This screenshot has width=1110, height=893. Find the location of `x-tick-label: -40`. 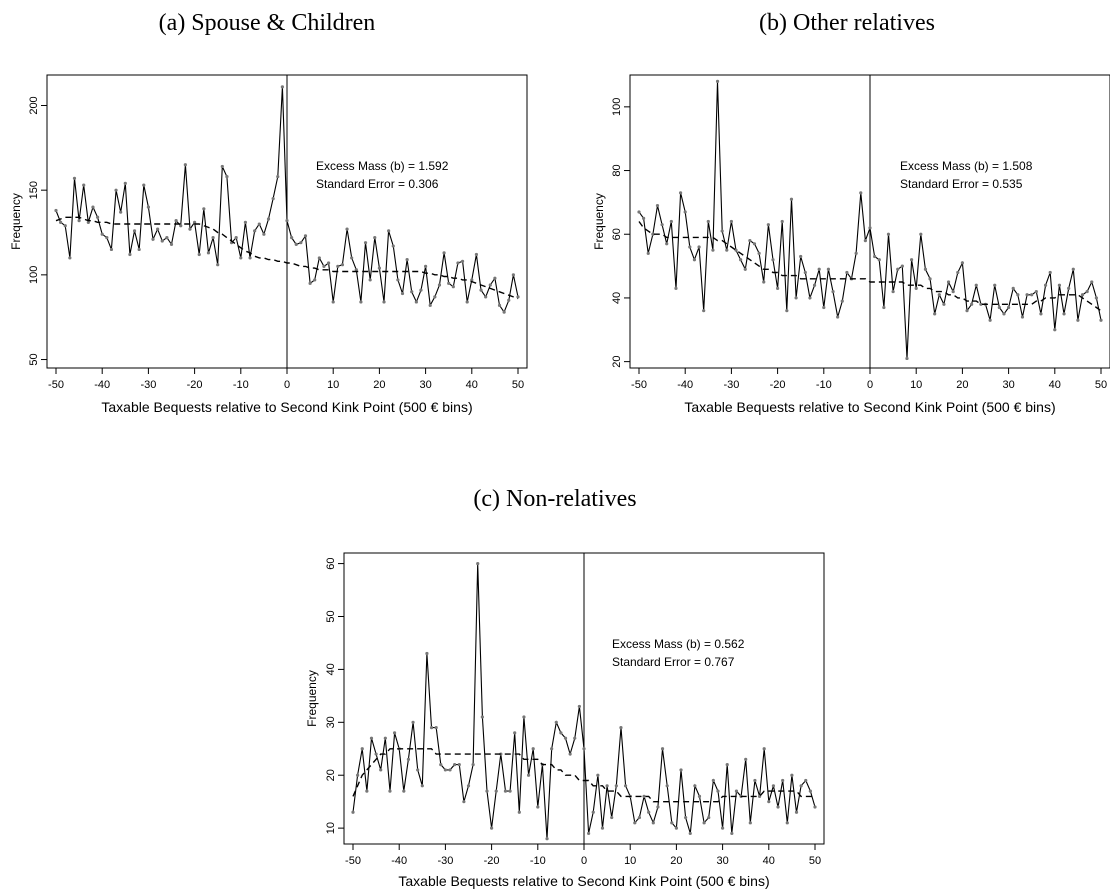

x-tick-label: -40 is located at coordinates (685, 385).